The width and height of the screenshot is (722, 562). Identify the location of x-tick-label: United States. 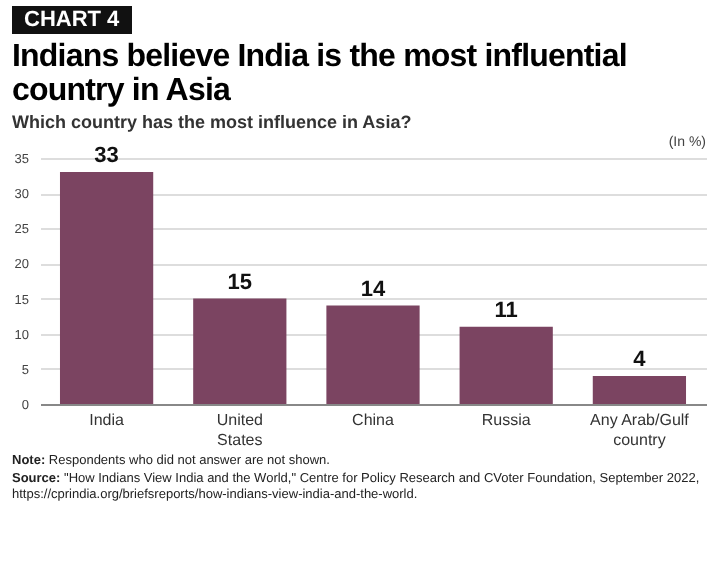
(239, 430).